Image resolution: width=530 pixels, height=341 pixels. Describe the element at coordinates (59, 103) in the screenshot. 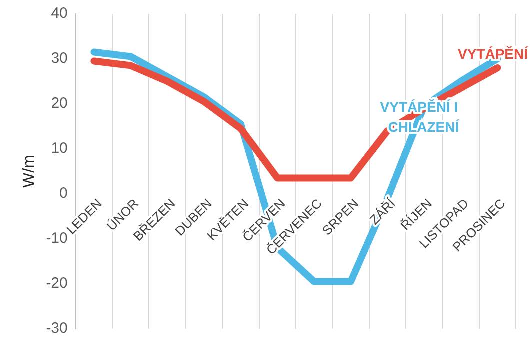

I see `y-tick-label: 20` at that location.